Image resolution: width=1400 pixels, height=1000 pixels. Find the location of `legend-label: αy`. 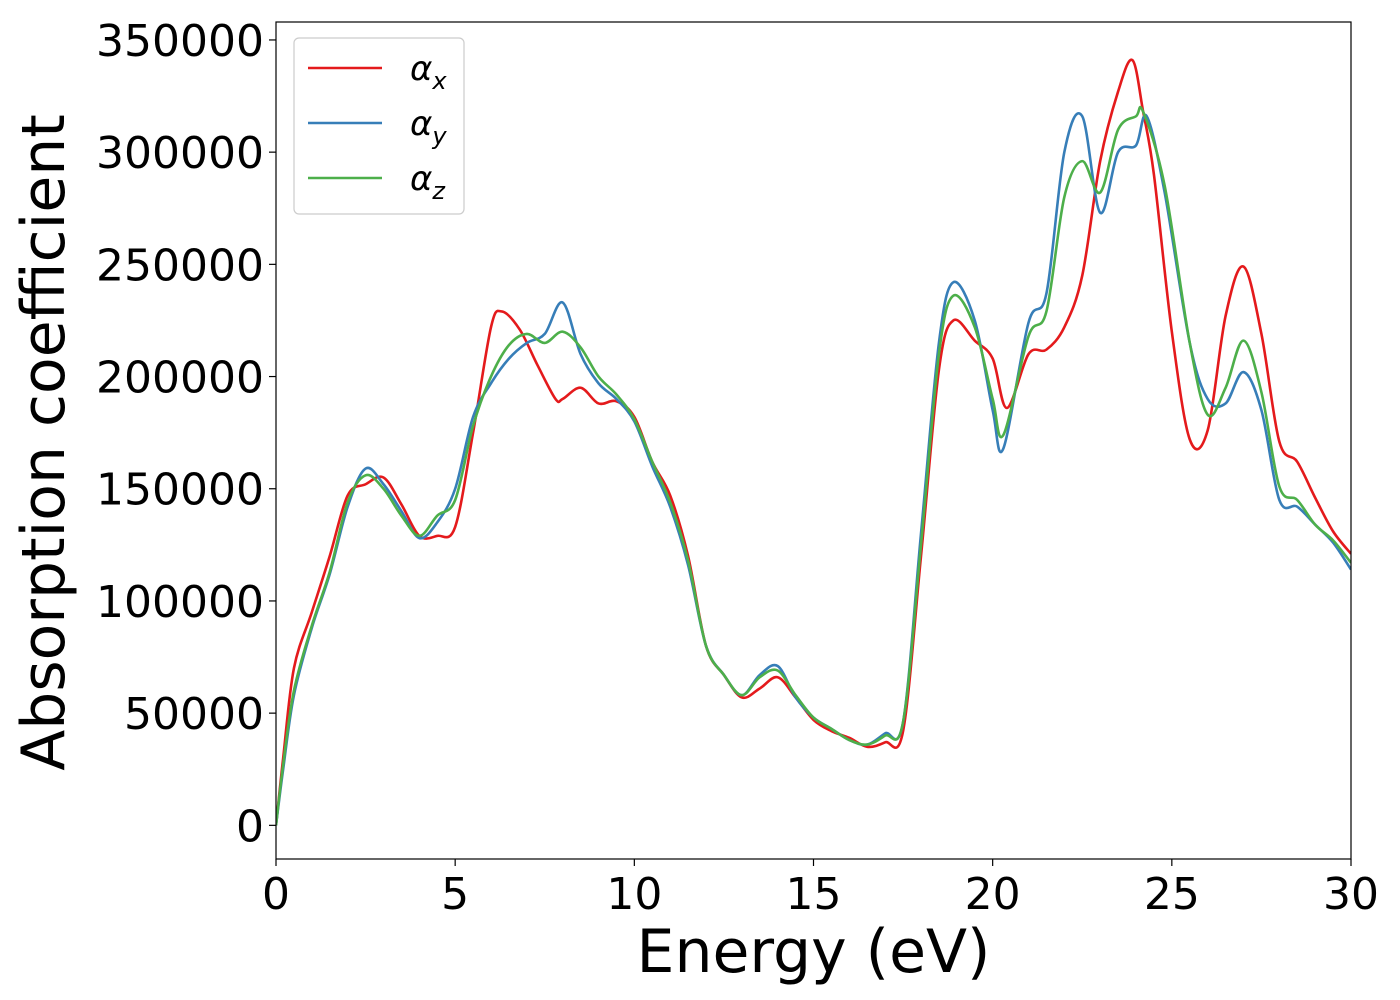

legend-label: αy is located at coordinates (428, 127).